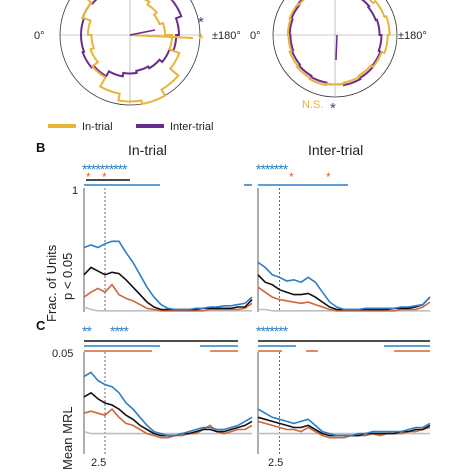 This screenshot has width=474, height=474. Describe the element at coordinates (97, 127) in the screenshot. I see `legend-label-in-trial: In-trial` at that location.